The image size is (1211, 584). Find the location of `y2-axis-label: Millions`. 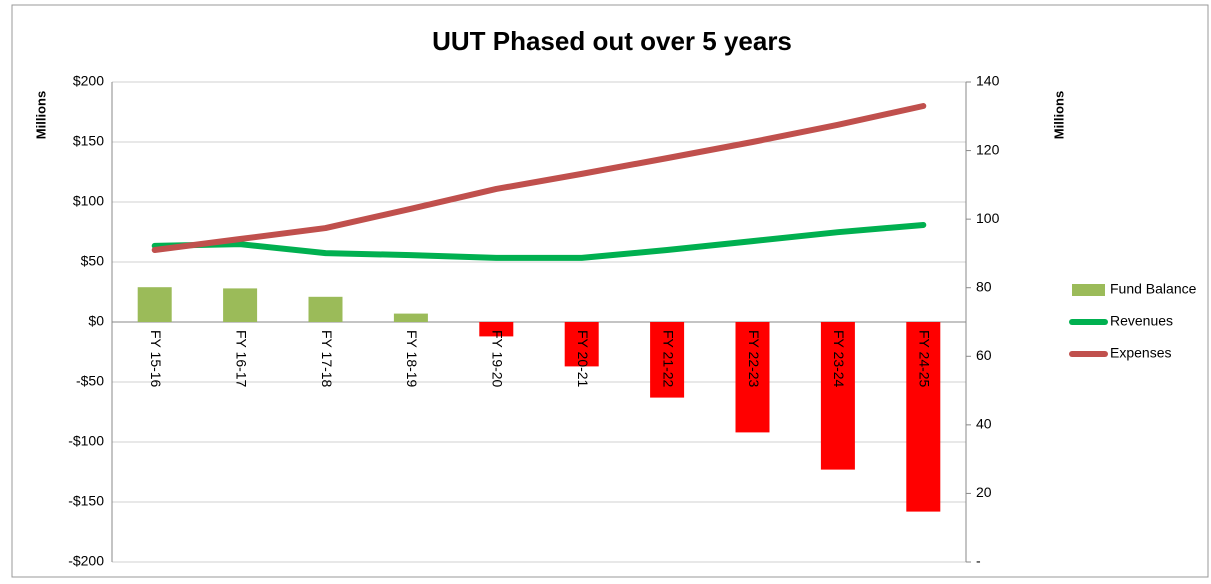

y2-axis-label: Millions is located at coordinates (1058, 115).